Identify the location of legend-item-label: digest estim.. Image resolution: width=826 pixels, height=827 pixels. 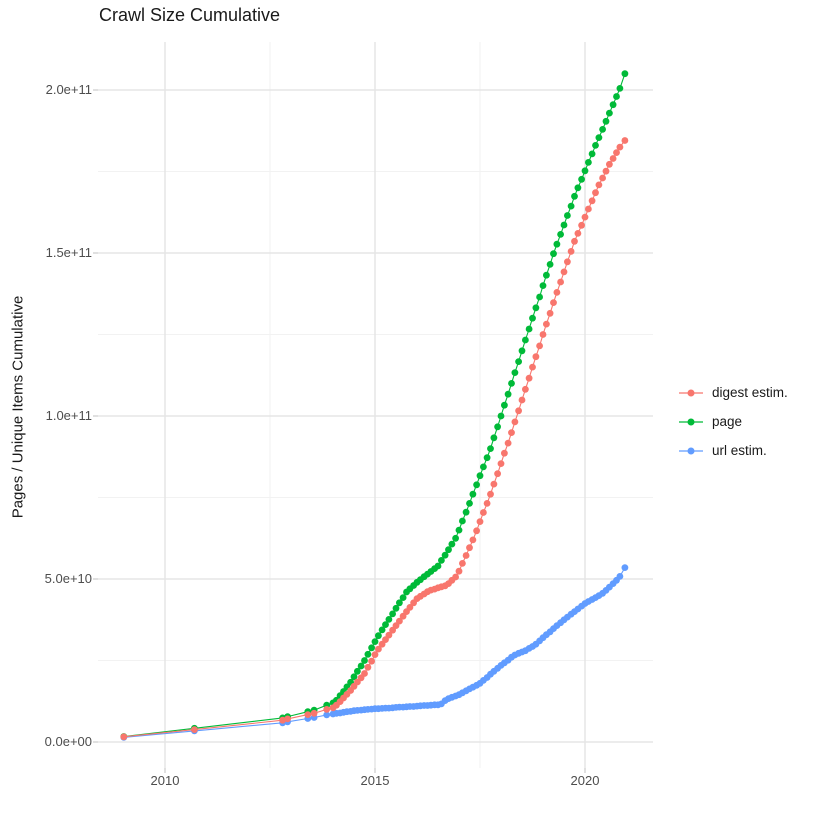
(750, 392).